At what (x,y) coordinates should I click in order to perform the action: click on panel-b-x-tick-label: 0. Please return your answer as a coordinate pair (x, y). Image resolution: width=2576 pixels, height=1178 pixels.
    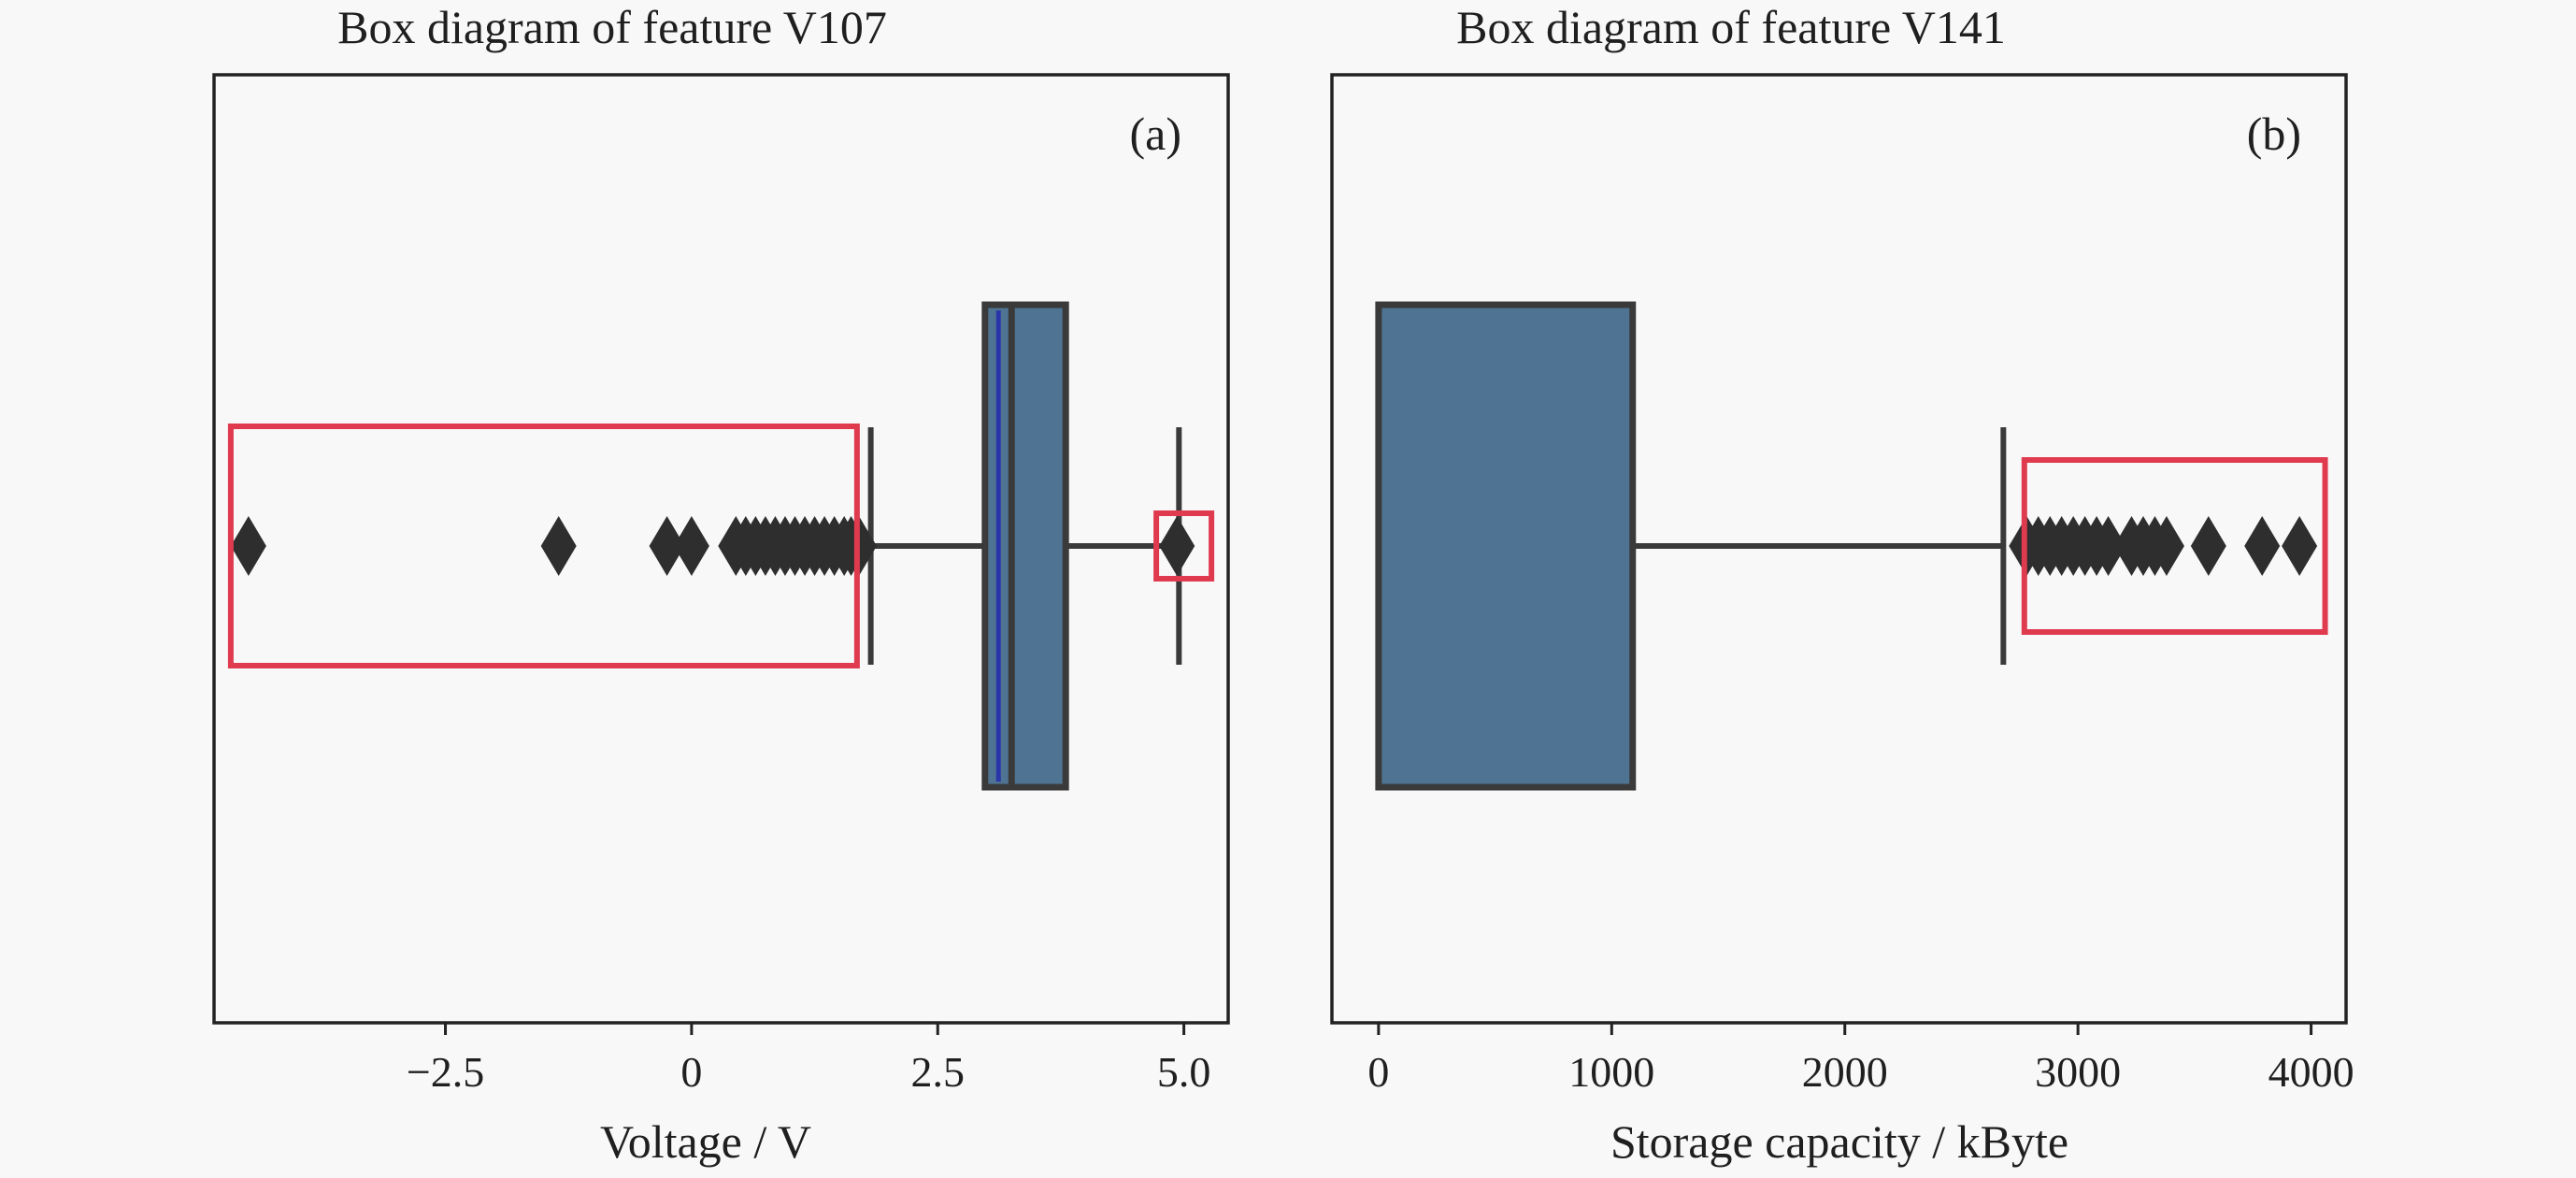
    Looking at the image, I should click on (1378, 1072).